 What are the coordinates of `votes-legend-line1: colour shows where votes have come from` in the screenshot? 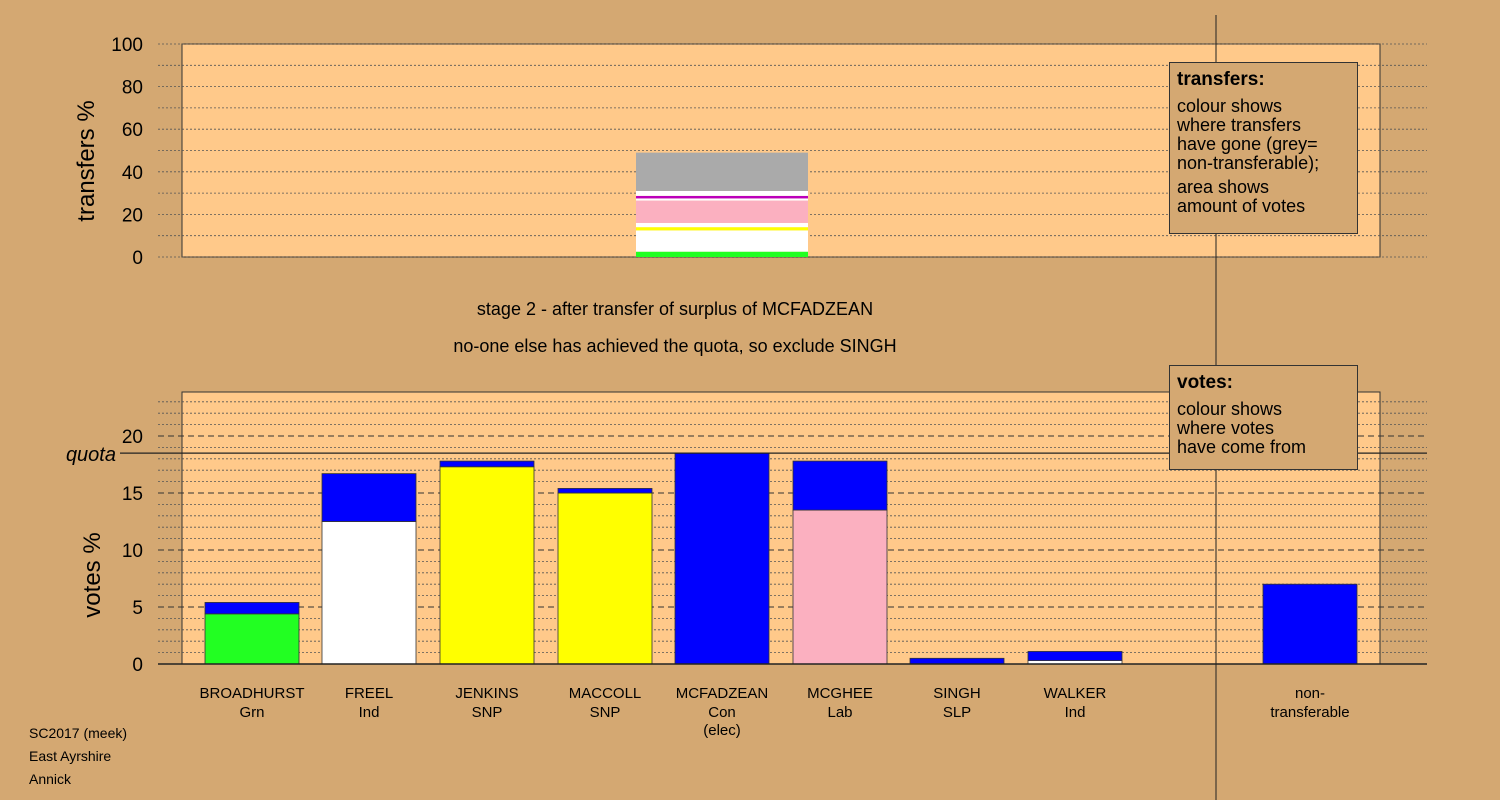 It's located at (1242, 428).